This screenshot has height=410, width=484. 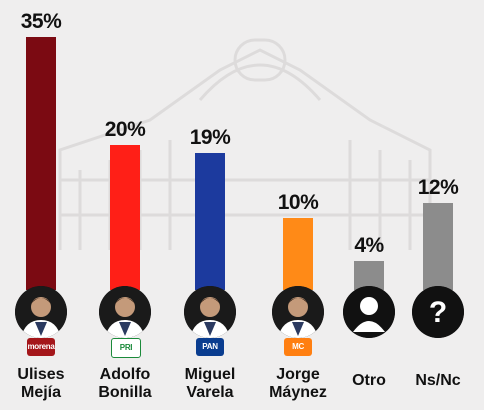 I want to click on value-label-4: 4%, so click(x=369, y=246).